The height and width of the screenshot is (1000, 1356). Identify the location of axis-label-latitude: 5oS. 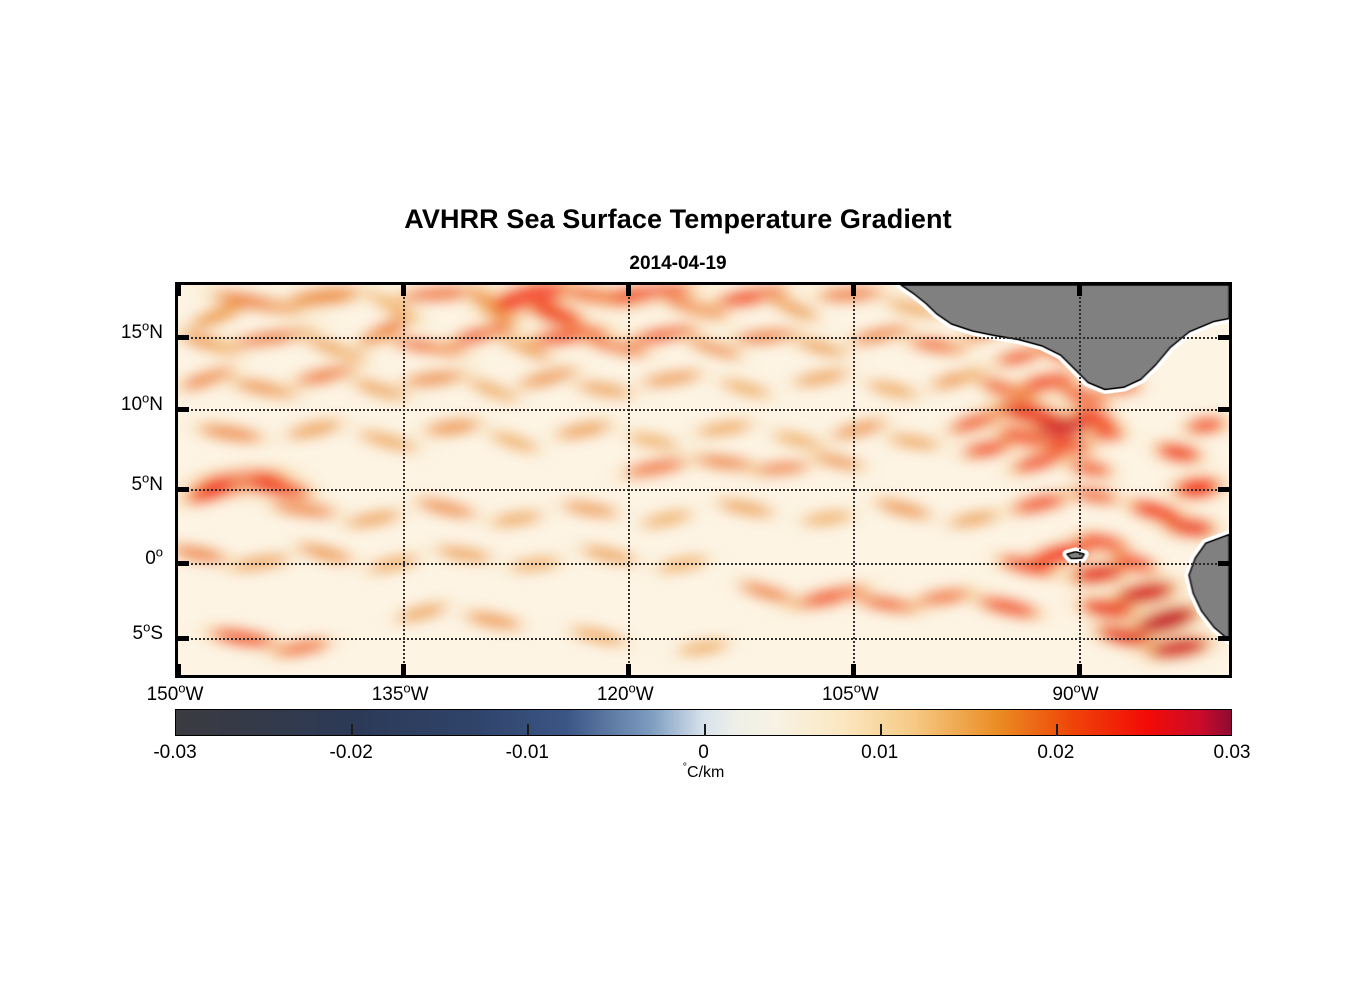
(148, 631).